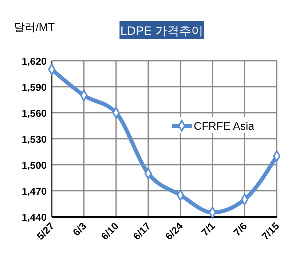 The height and width of the screenshot is (265, 304). Describe the element at coordinates (35, 140) in the screenshot. I see `y-tick-label: 1,530` at that location.